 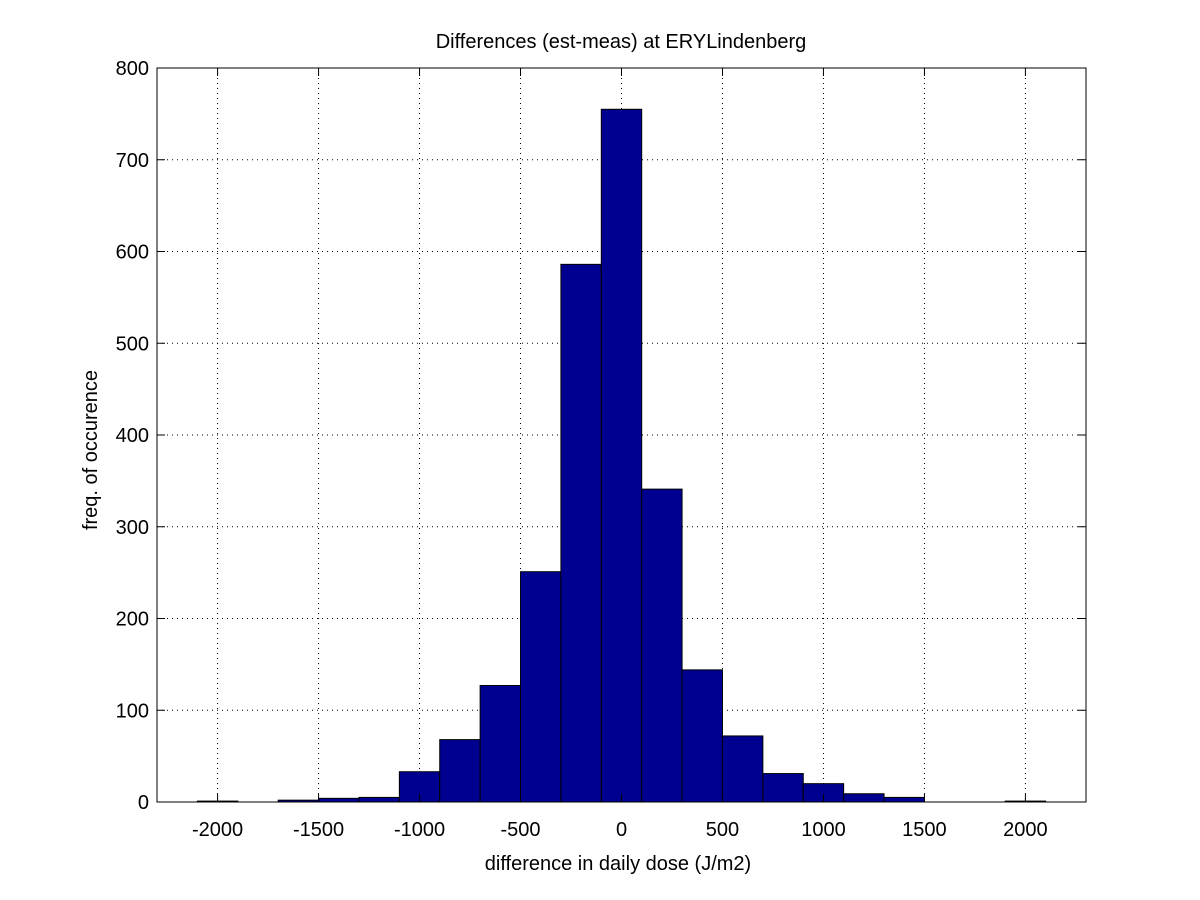 I want to click on y-tick-label: 600, so click(x=132, y=253).